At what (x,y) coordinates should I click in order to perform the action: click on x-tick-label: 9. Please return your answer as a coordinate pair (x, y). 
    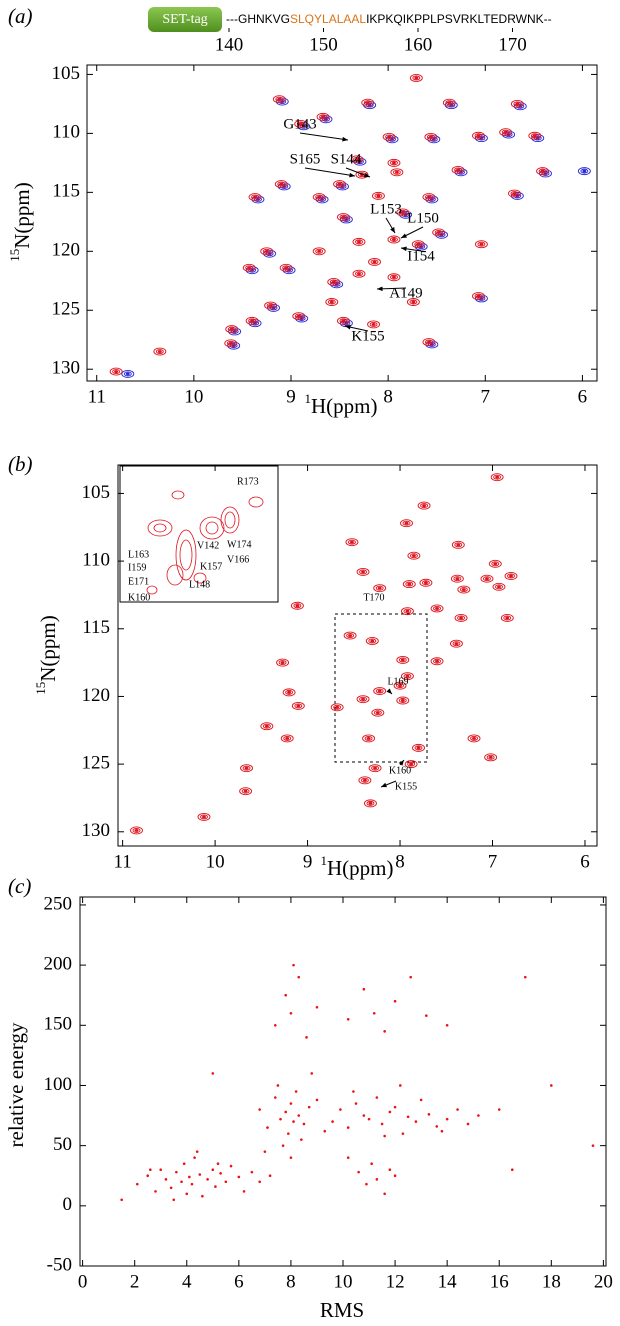
    Looking at the image, I should click on (308, 861).